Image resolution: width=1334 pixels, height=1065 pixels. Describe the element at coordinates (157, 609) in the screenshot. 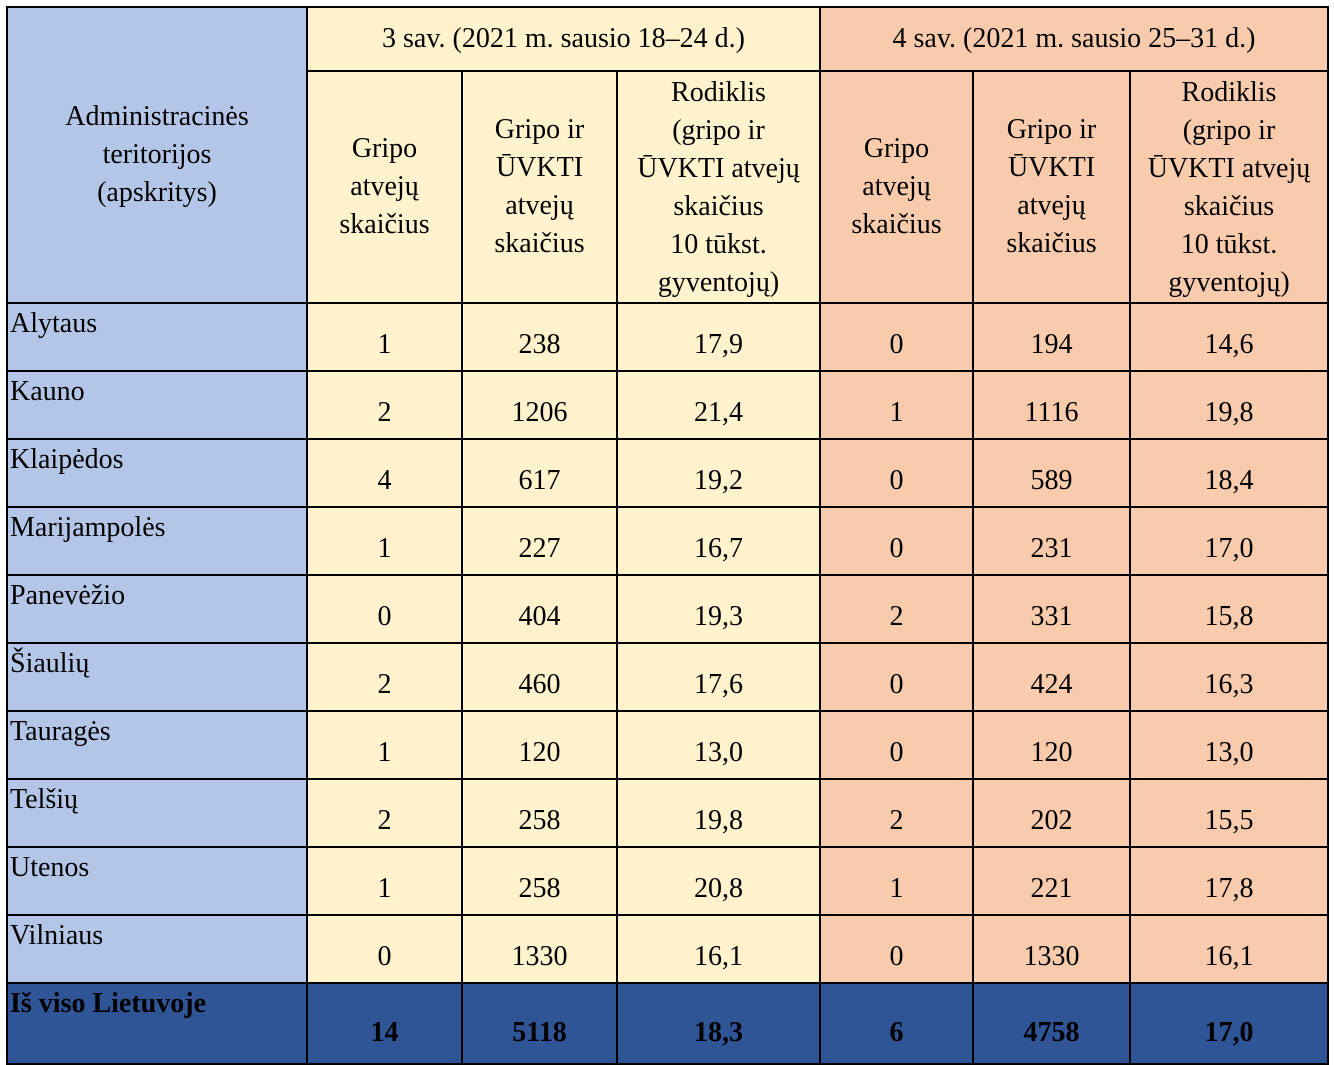

I see `county-name: Panevėžio` at that location.